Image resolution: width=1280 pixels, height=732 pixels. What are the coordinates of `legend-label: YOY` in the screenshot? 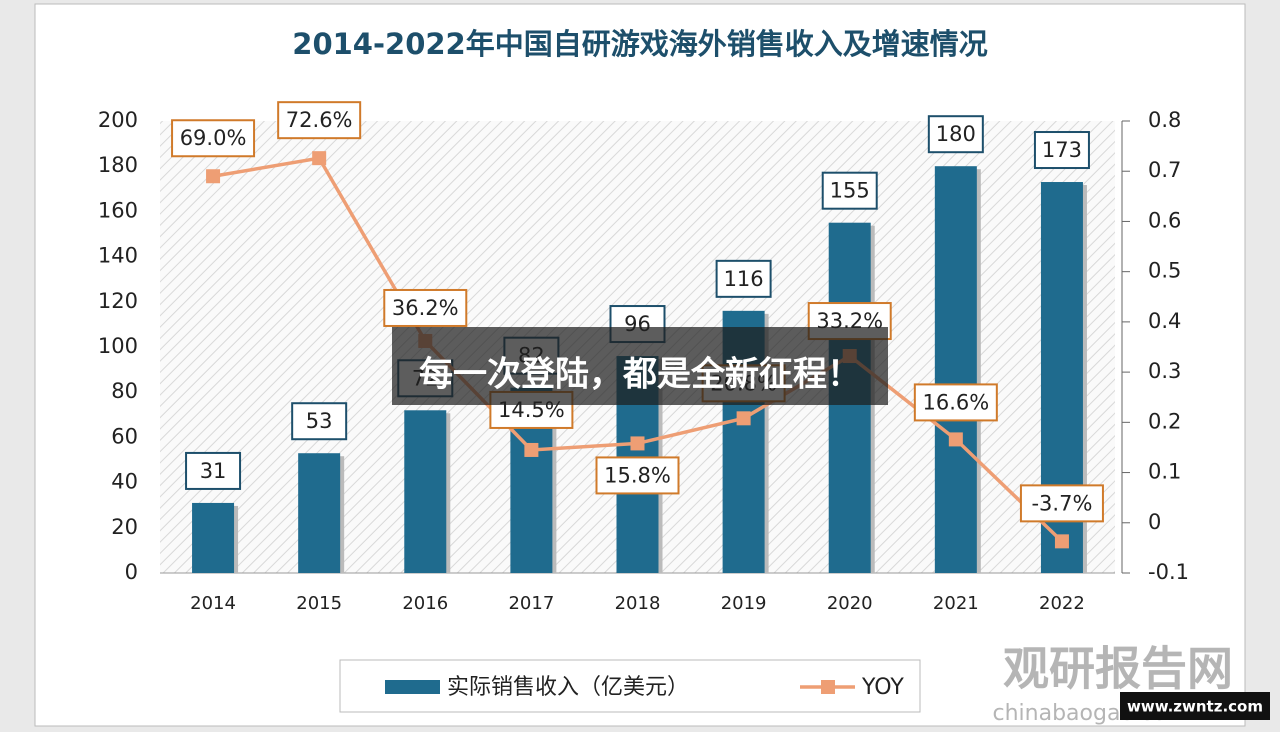 It's located at (882, 687).